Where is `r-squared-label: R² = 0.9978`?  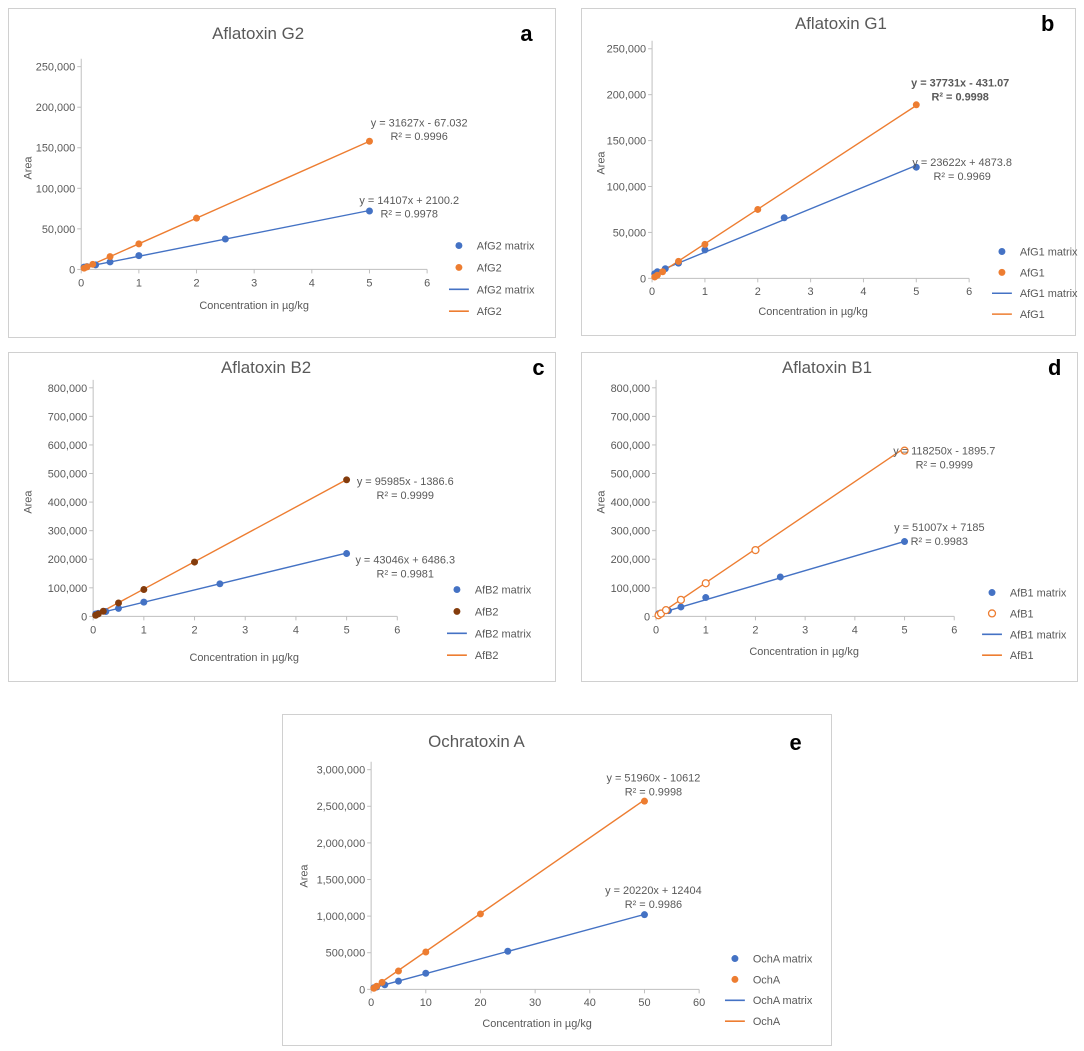
r-squared-label: R² = 0.9978 is located at coordinates (409, 215).